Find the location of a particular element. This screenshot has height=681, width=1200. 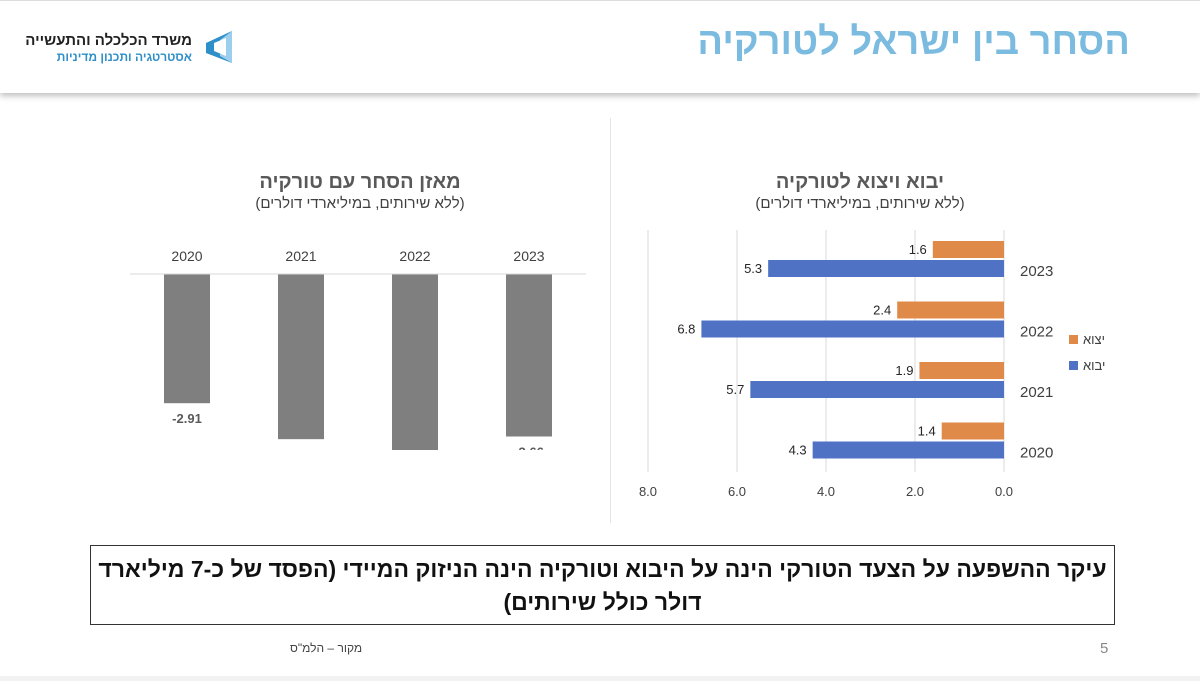

balance-bar-2021 is located at coordinates (301, 357).